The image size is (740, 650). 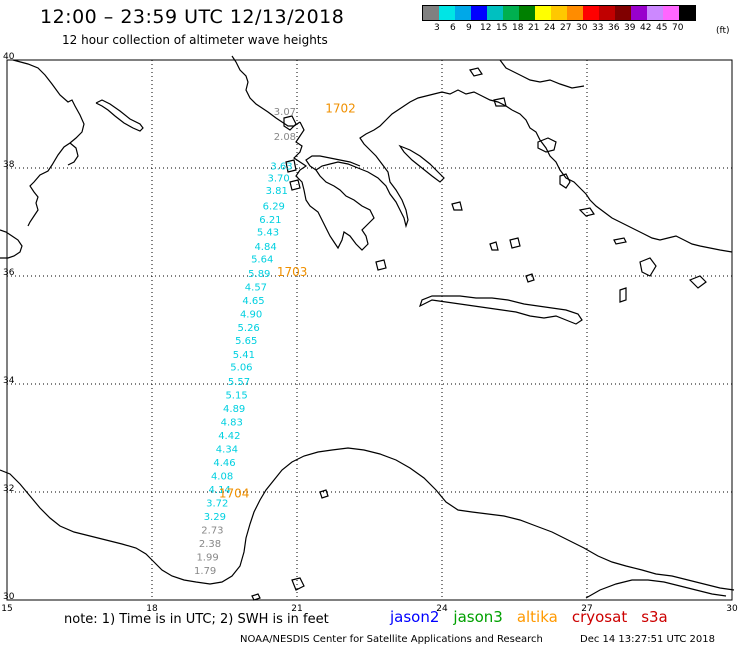 I want to click on swh-value: 4.46, so click(x=224, y=463).